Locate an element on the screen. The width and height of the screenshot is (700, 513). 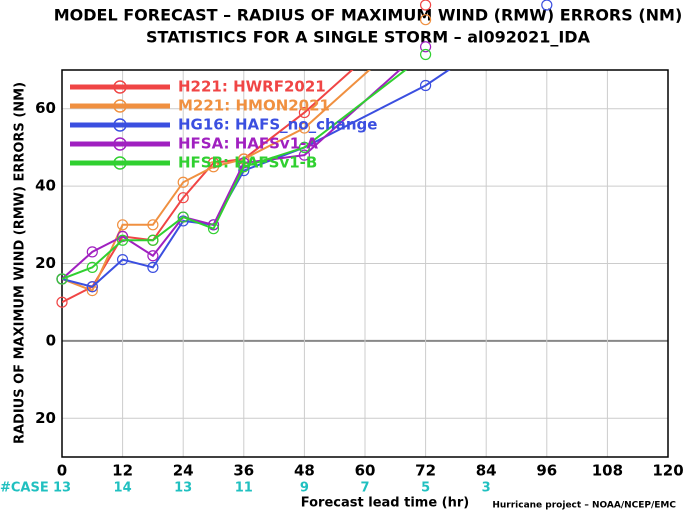
legend-label: HG16: HAFS_no_change is located at coordinates (277, 125).